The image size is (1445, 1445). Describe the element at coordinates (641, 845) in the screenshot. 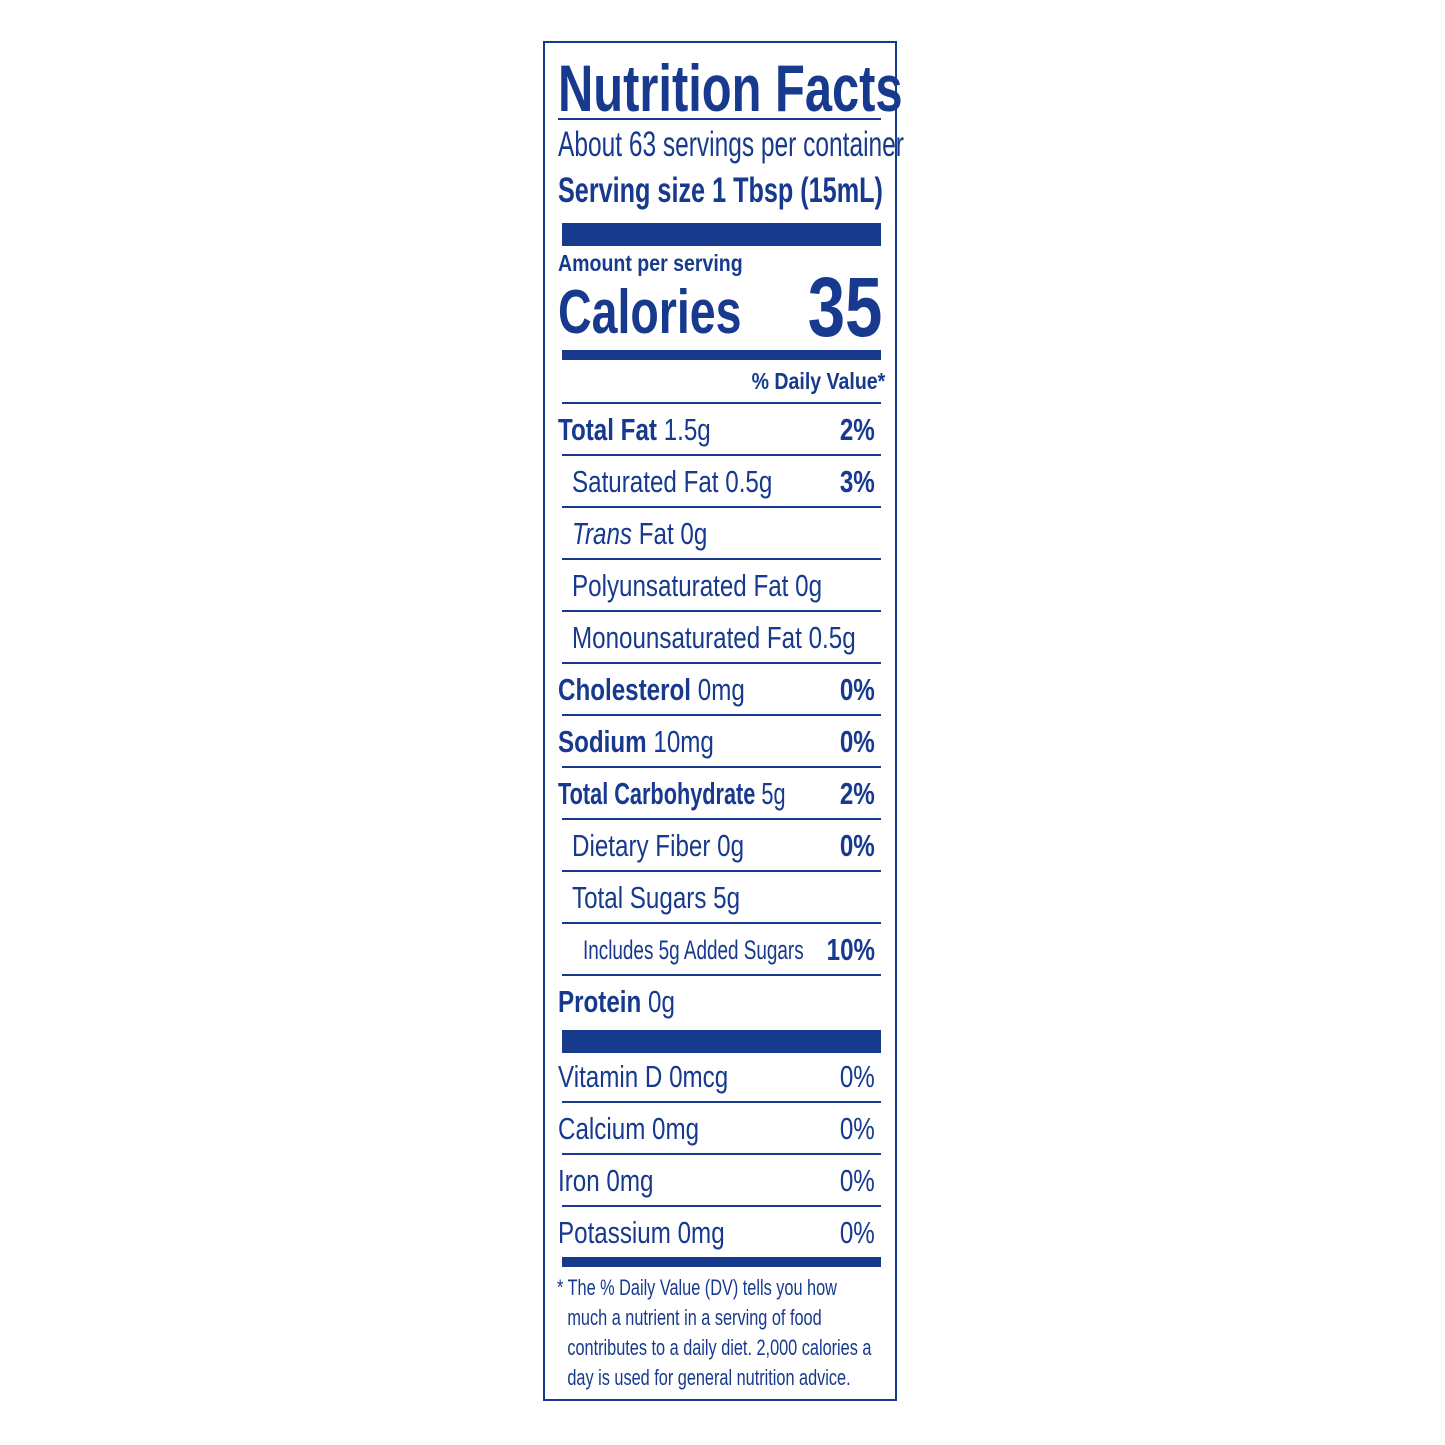

I see `nutrient-name: Dietary Fiber` at that location.